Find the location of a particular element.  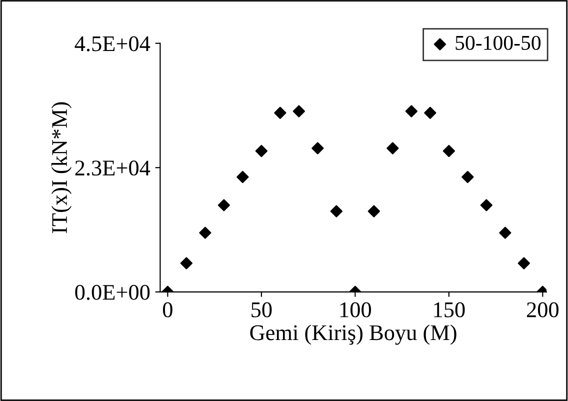

y-tick-label: 0.0E+00 is located at coordinates (112, 292).